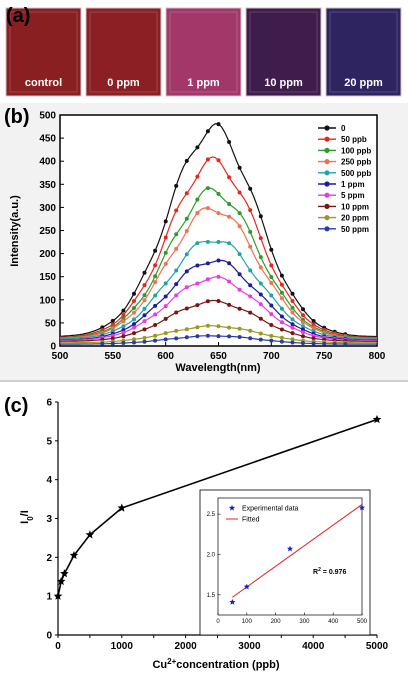  What do you see at coordinates (363, 83) in the screenshot?
I see `swatch-label-4: 20 ppm` at bounding box center [363, 83].